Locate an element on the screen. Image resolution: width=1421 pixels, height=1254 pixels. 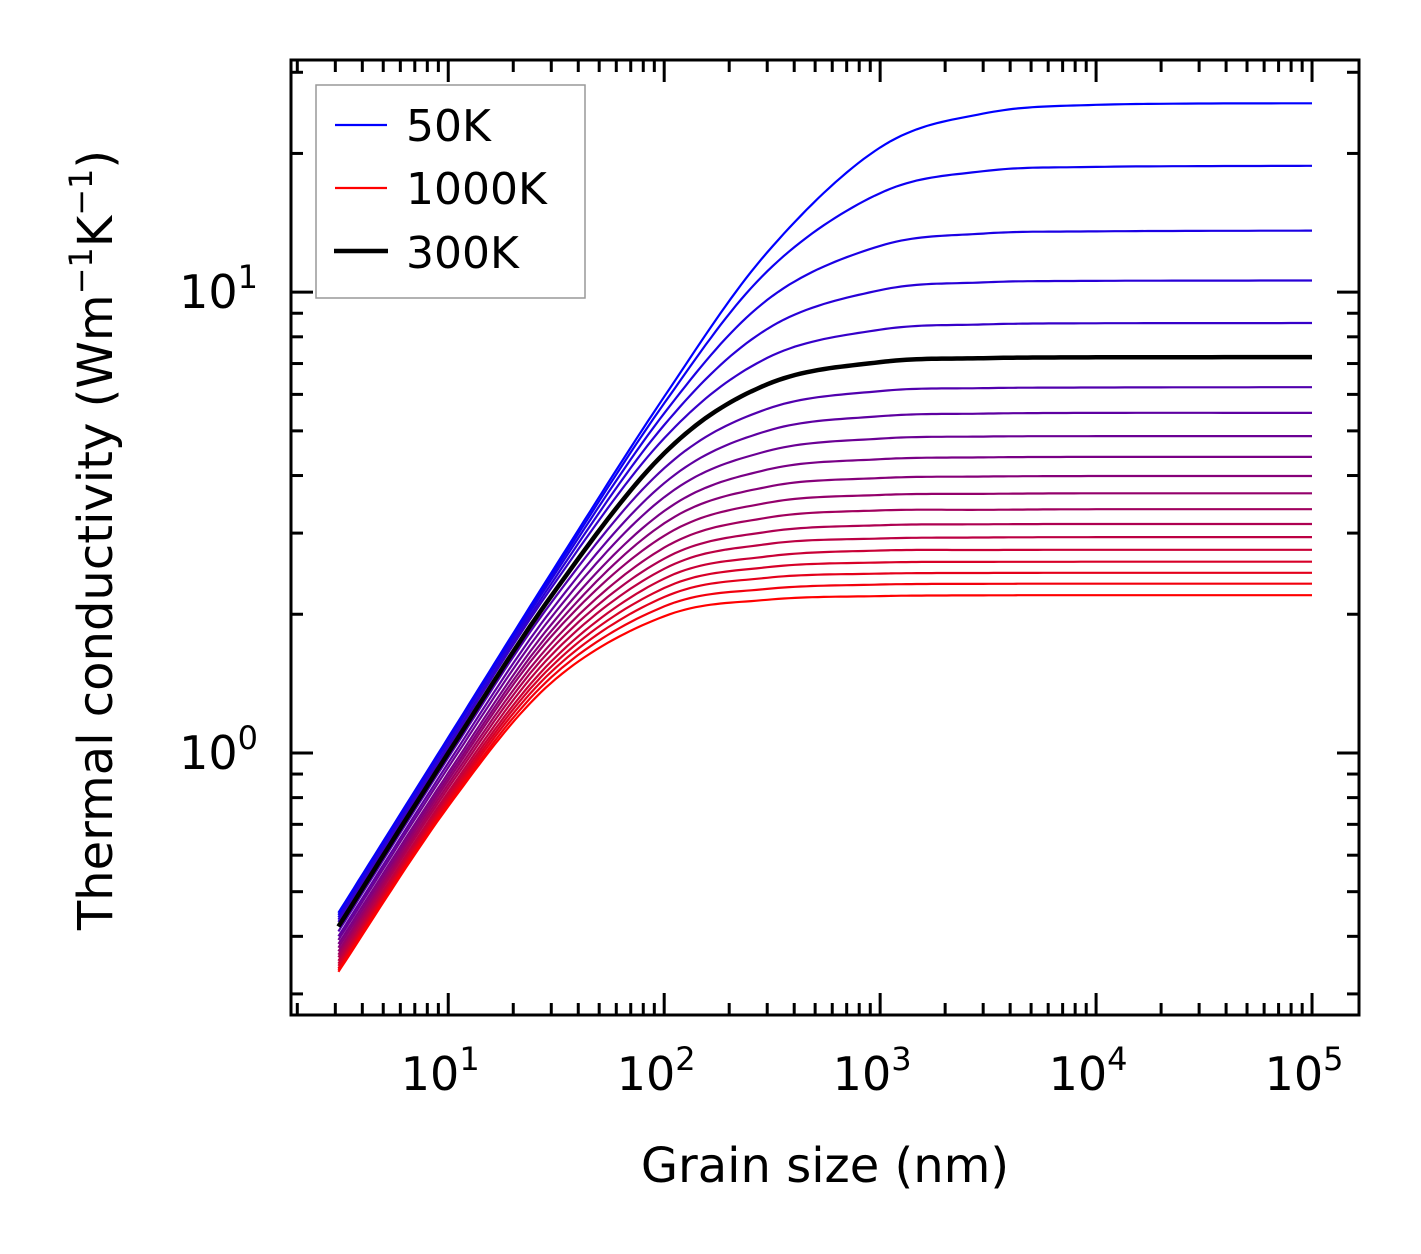
legend-label-300k: 300K is located at coordinates (463, 253).